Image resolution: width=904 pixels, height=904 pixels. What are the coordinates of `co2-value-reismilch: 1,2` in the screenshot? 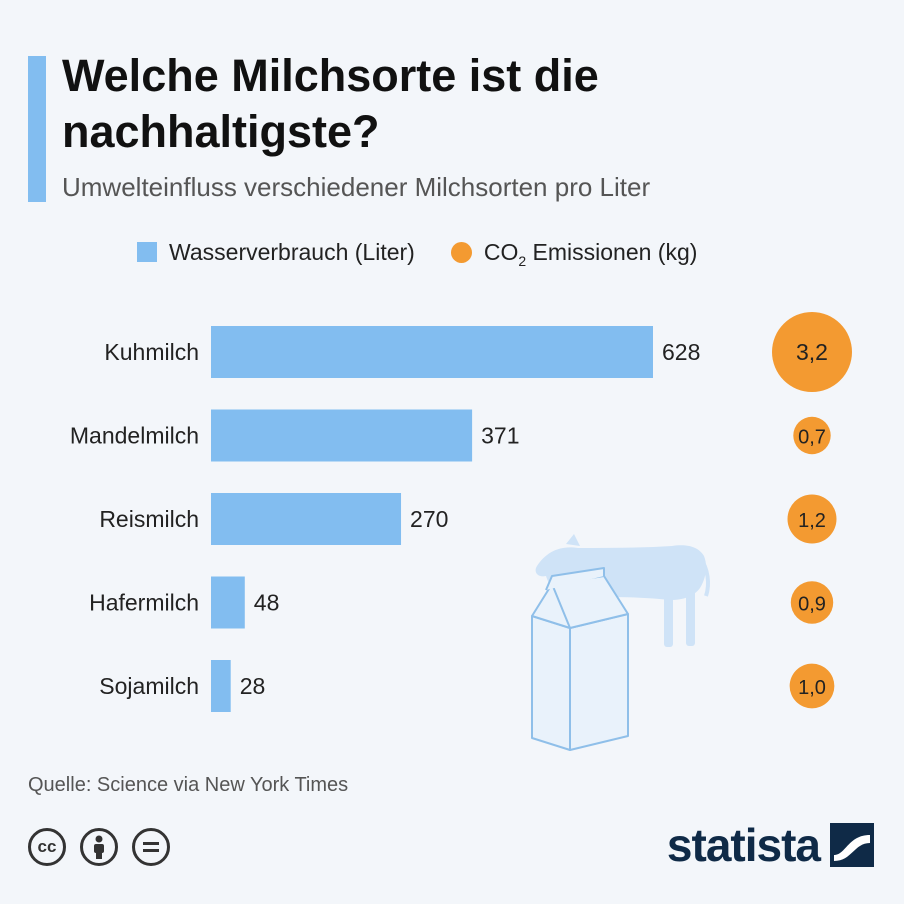 It's located at (812, 521).